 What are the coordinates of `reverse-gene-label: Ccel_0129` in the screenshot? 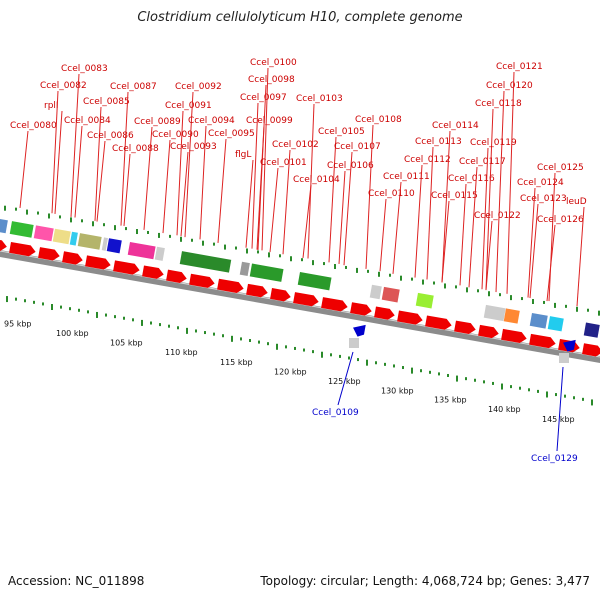 It's located at (554, 459).